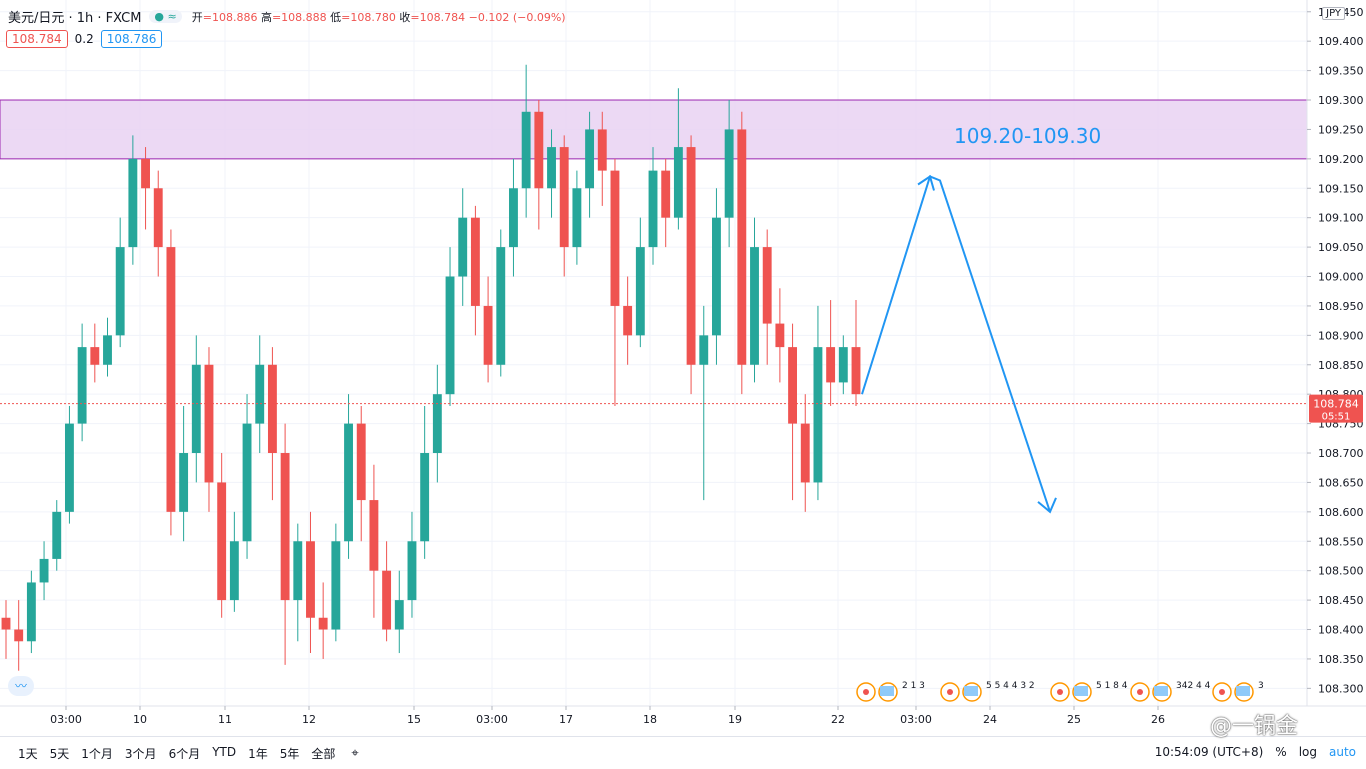 This screenshot has width=1366, height=769. What do you see at coordinates (1060, 691) in the screenshot?
I see `economic-events: 2 1 3 5 5 4 4 3 2 5 1 8 4 342 4 4 3` at bounding box center [1060, 691].